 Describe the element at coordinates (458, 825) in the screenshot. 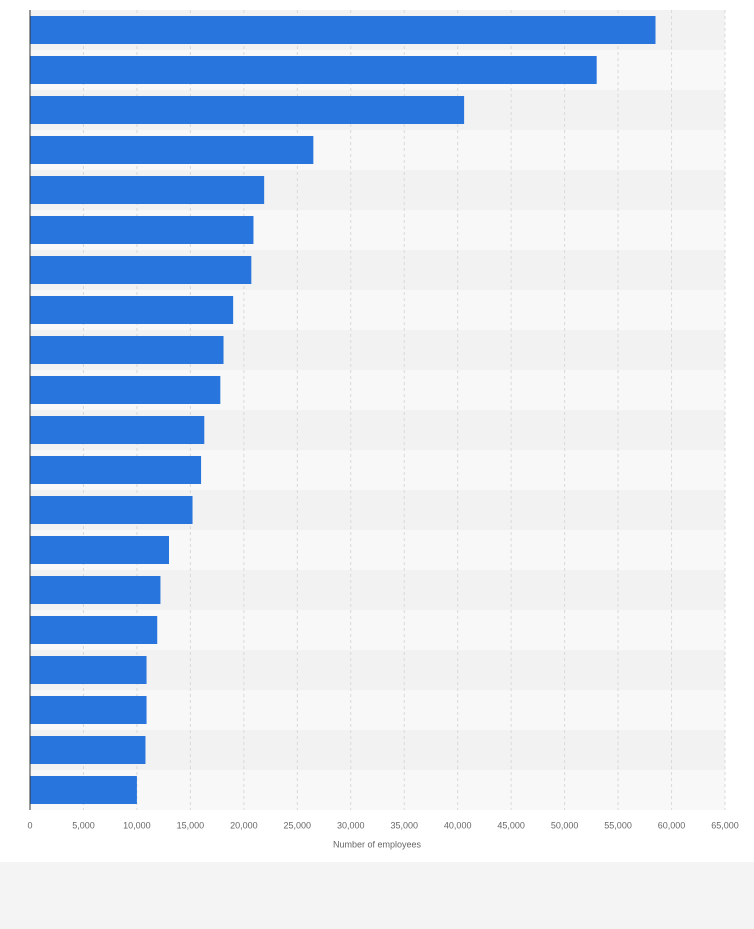

I see `x-tick-label: 40,000` at that location.